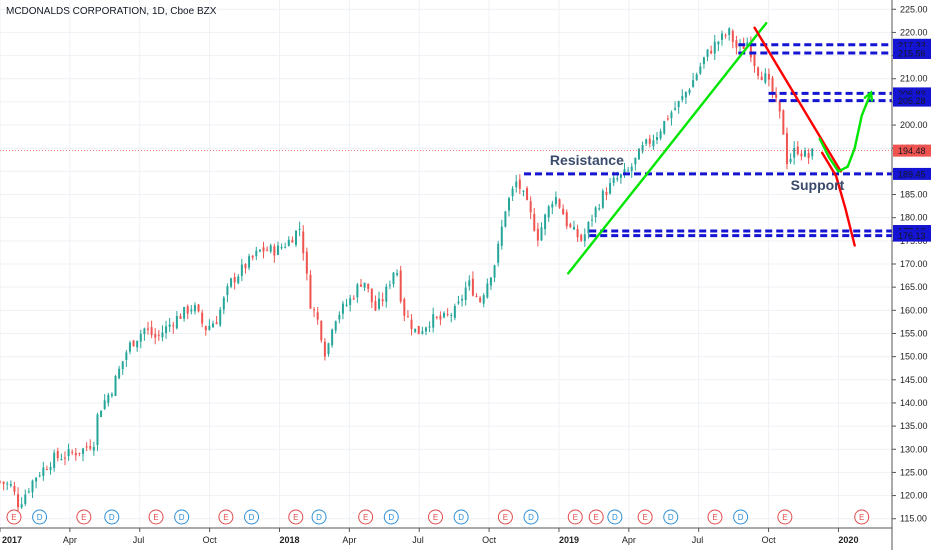 This screenshot has height=550, width=932. I want to click on price-badge-label: 194.48, so click(912, 151).